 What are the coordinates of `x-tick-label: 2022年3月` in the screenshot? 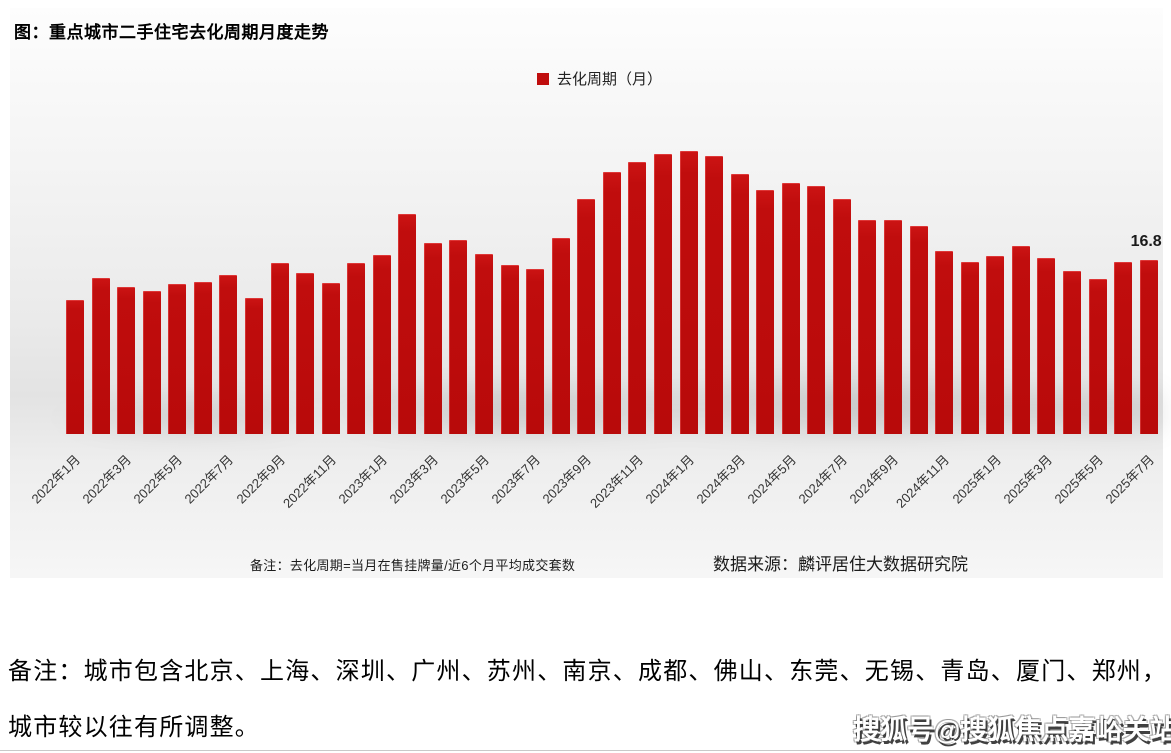 It's located at (107, 479).